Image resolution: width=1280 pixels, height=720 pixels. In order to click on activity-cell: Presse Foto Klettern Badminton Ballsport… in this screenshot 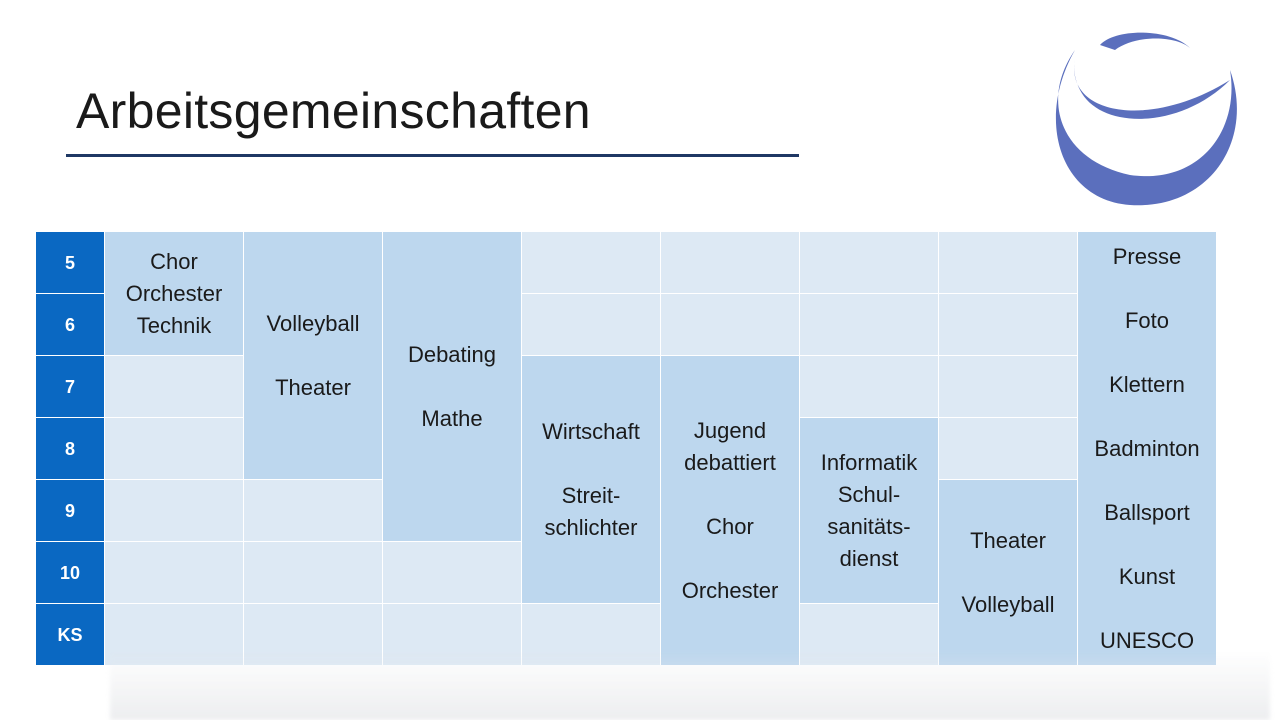, I will do `click(1147, 448)`.